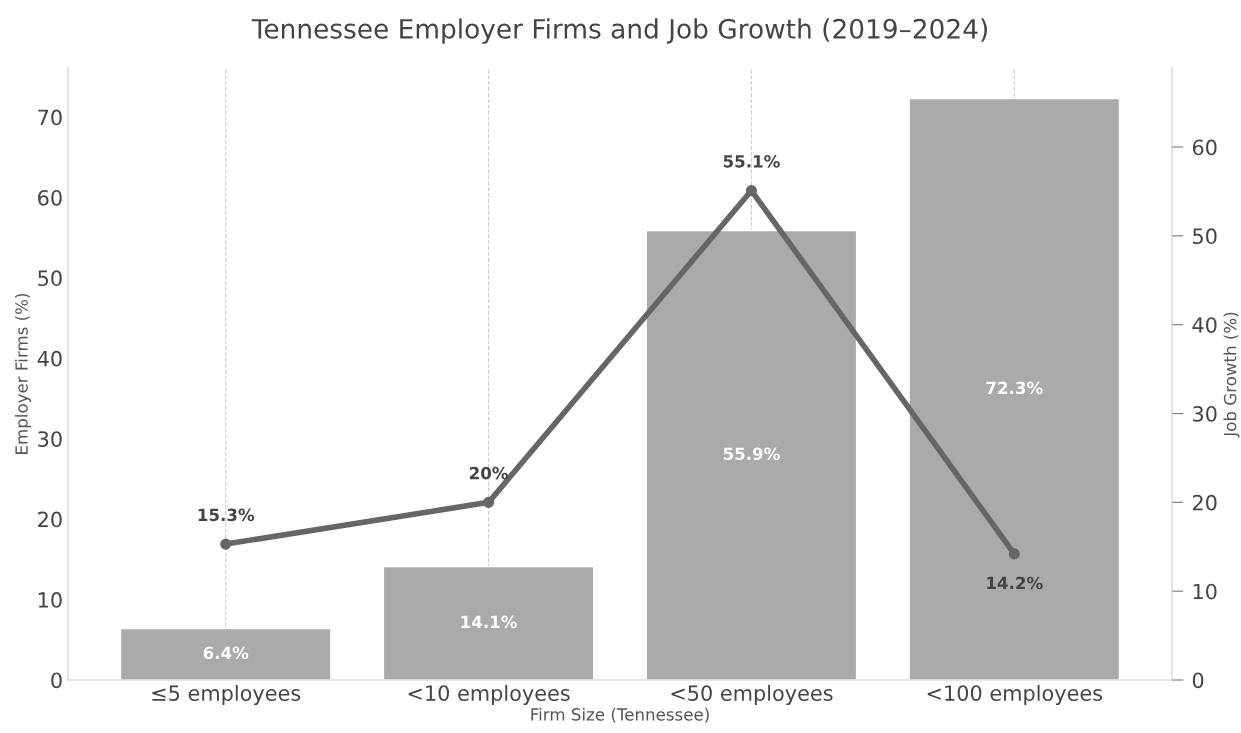 The width and height of the screenshot is (1241, 733). I want to click on data-label: 20%, so click(488, 473).